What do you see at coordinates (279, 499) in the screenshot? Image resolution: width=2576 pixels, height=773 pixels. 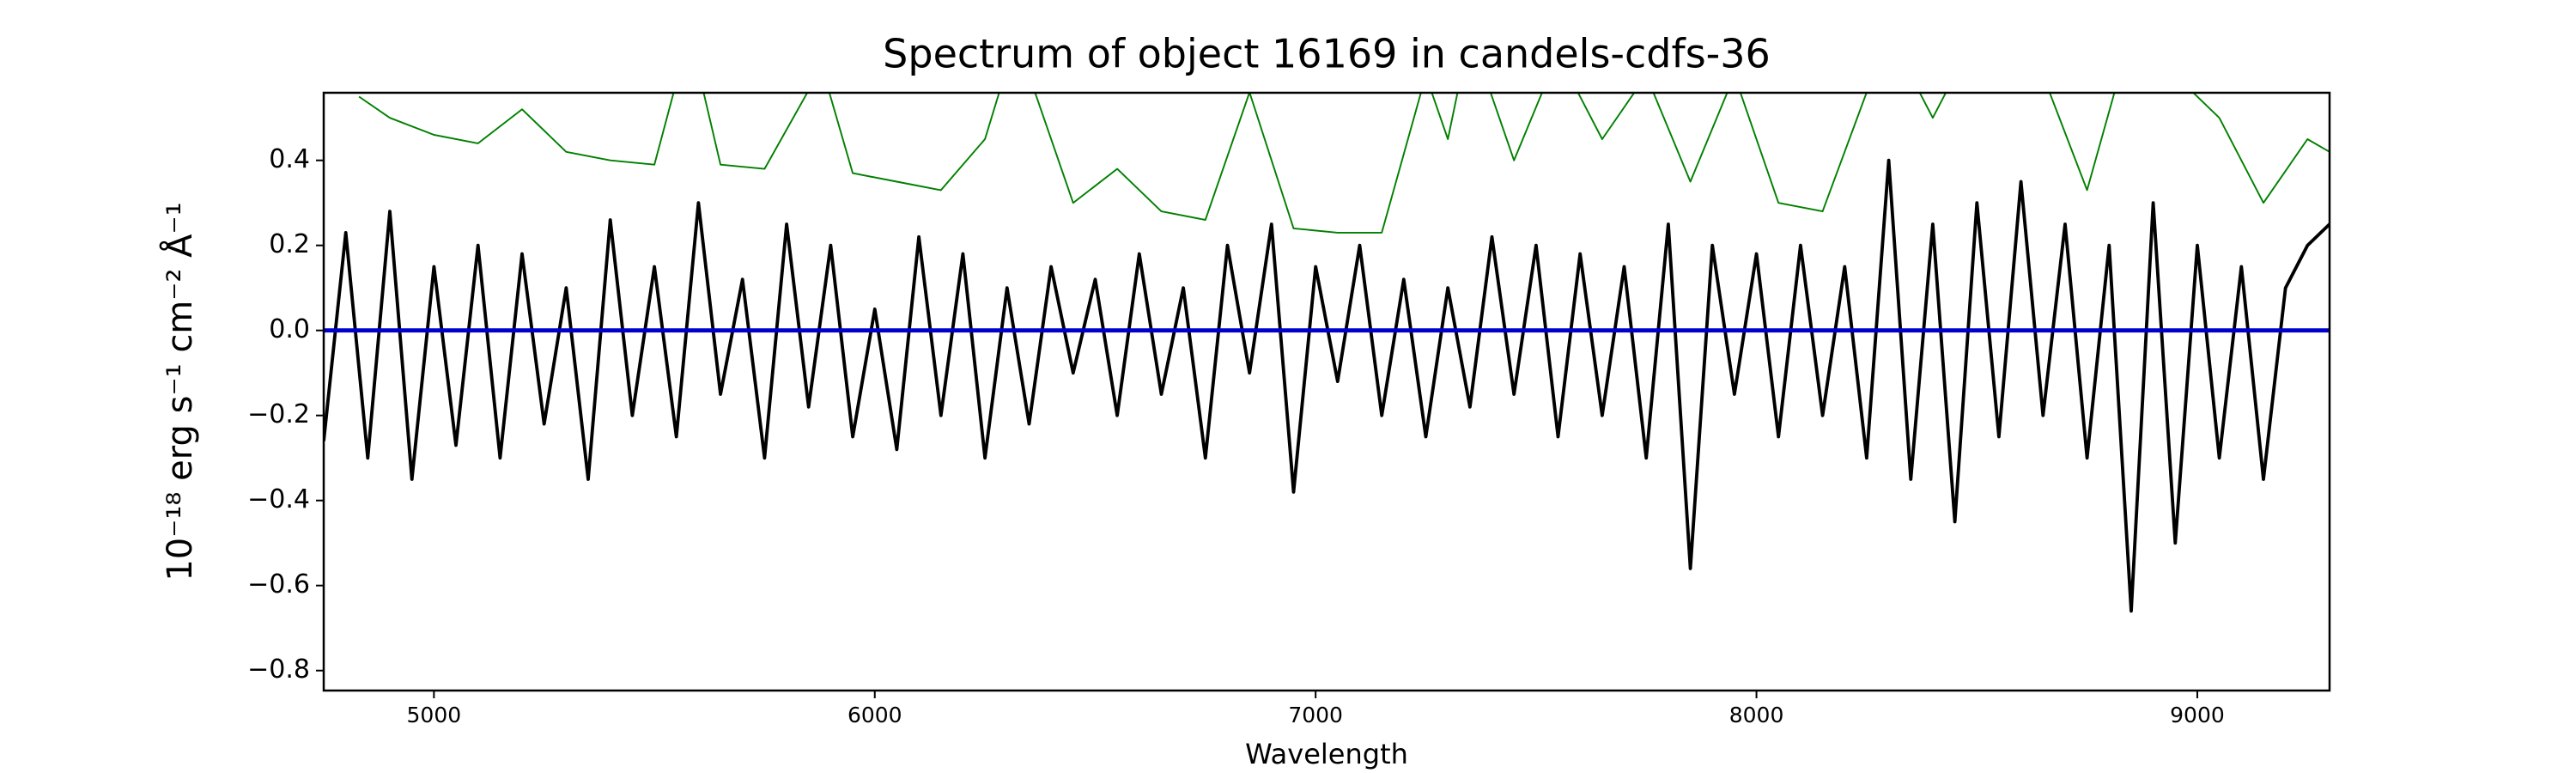 I see `y-tick-label: −0.4` at bounding box center [279, 499].